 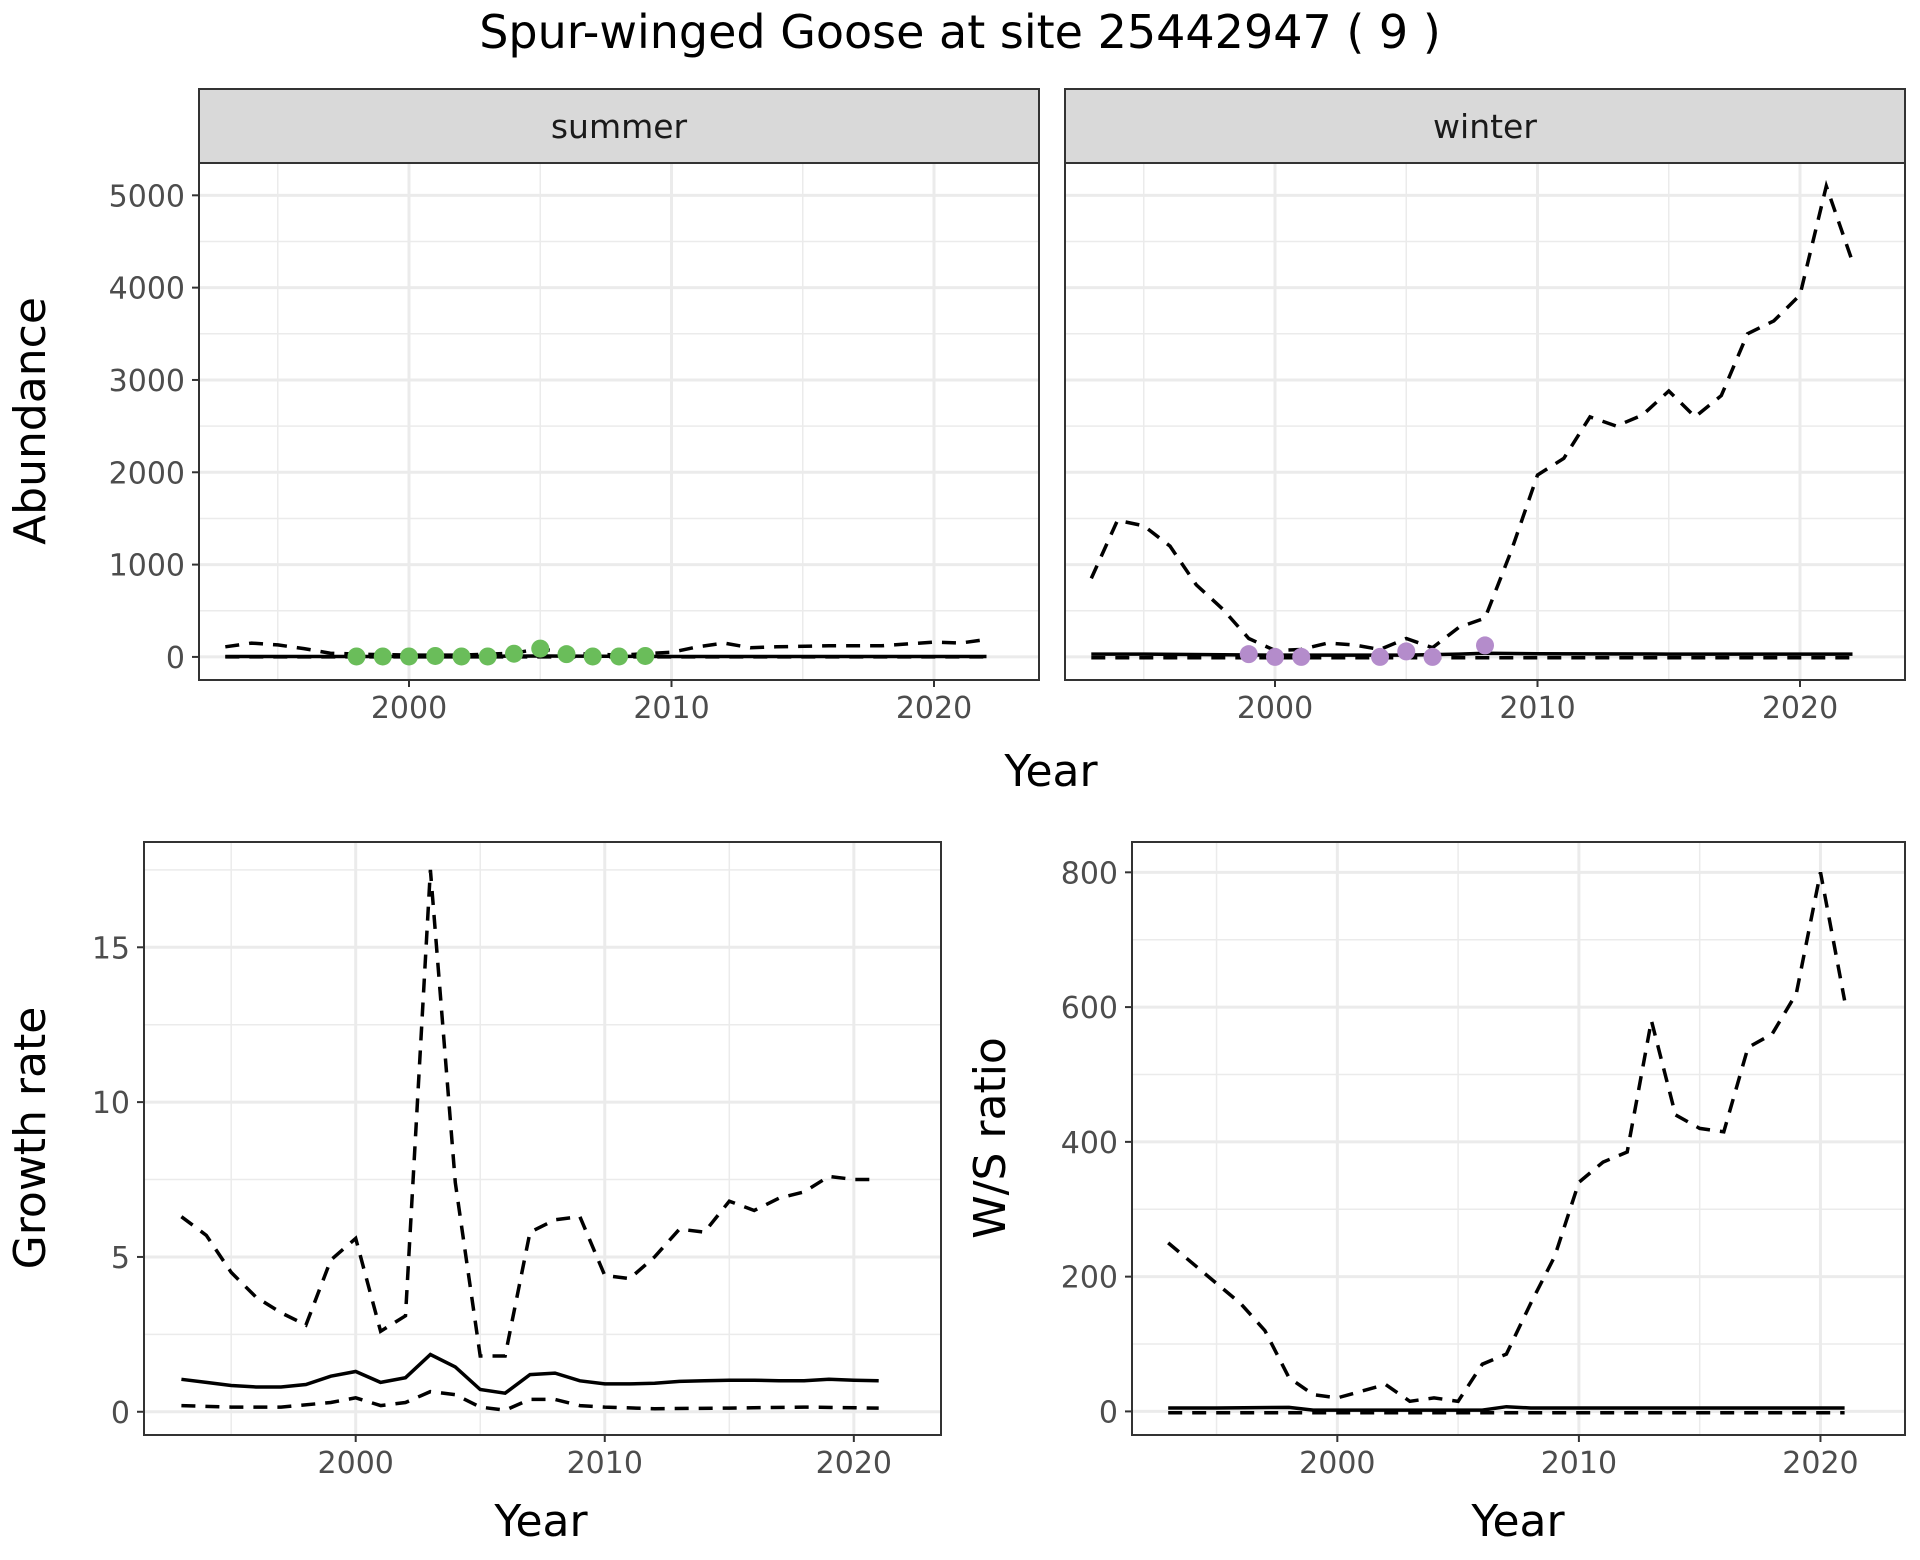 What do you see at coordinates (382, 656) in the screenshot?
I see `data-point-summer-1999` at bounding box center [382, 656].